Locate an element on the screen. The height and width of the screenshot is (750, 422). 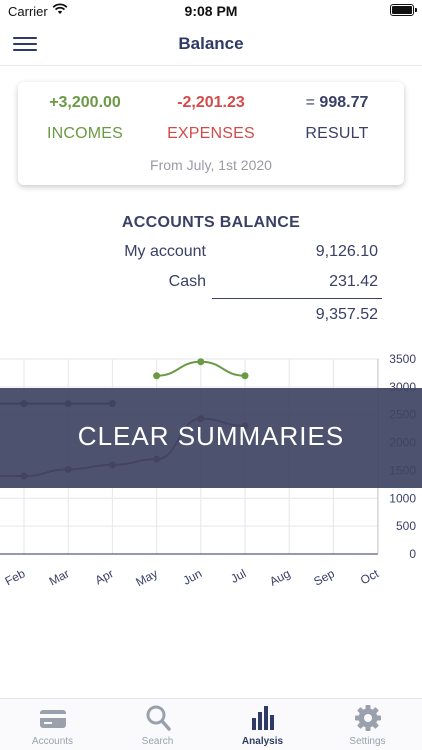
x-tick-label: Jul is located at coordinates (238, 576).